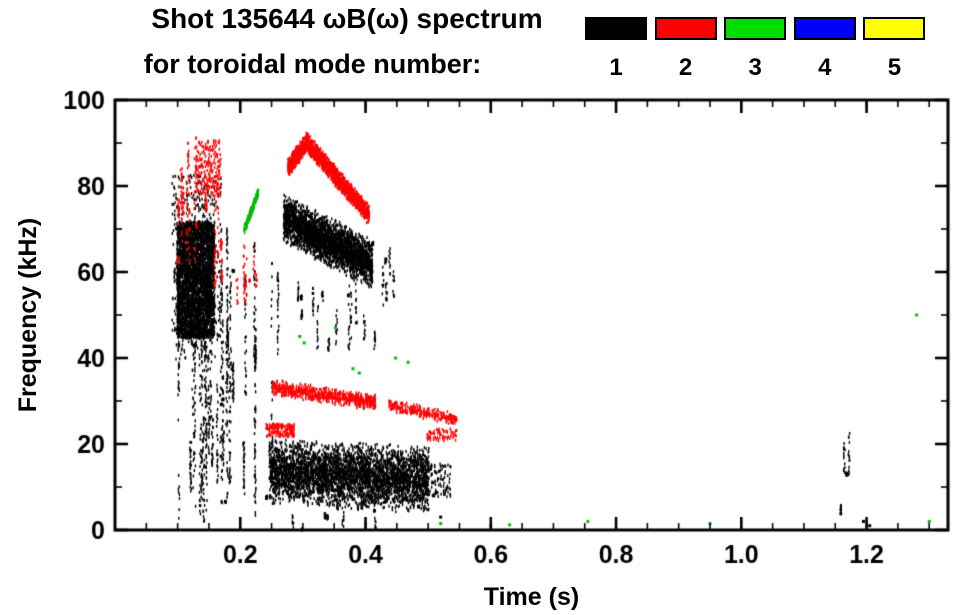 This screenshot has height=615, width=963. What do you see at coordinates (616, 67) in the screenshot?
I see `legend-label-1: 1` at bounding box center [616, 67].